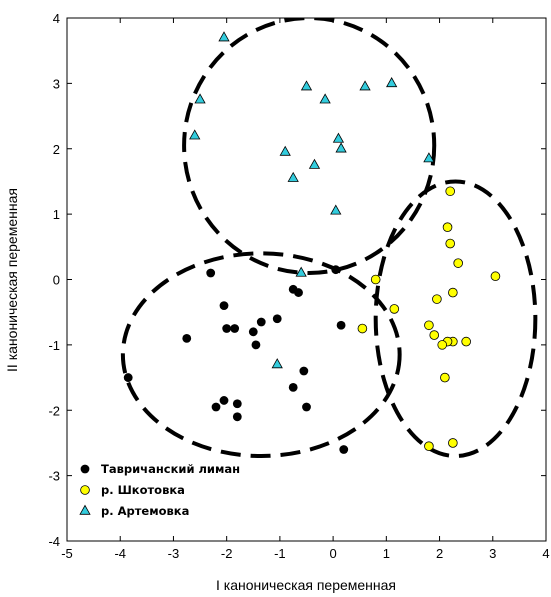 This screenshot has height=597, width=551. Describe the element at coordinates (56, 18) in the screenshot. I see `y-tick-label: 4` at that location.